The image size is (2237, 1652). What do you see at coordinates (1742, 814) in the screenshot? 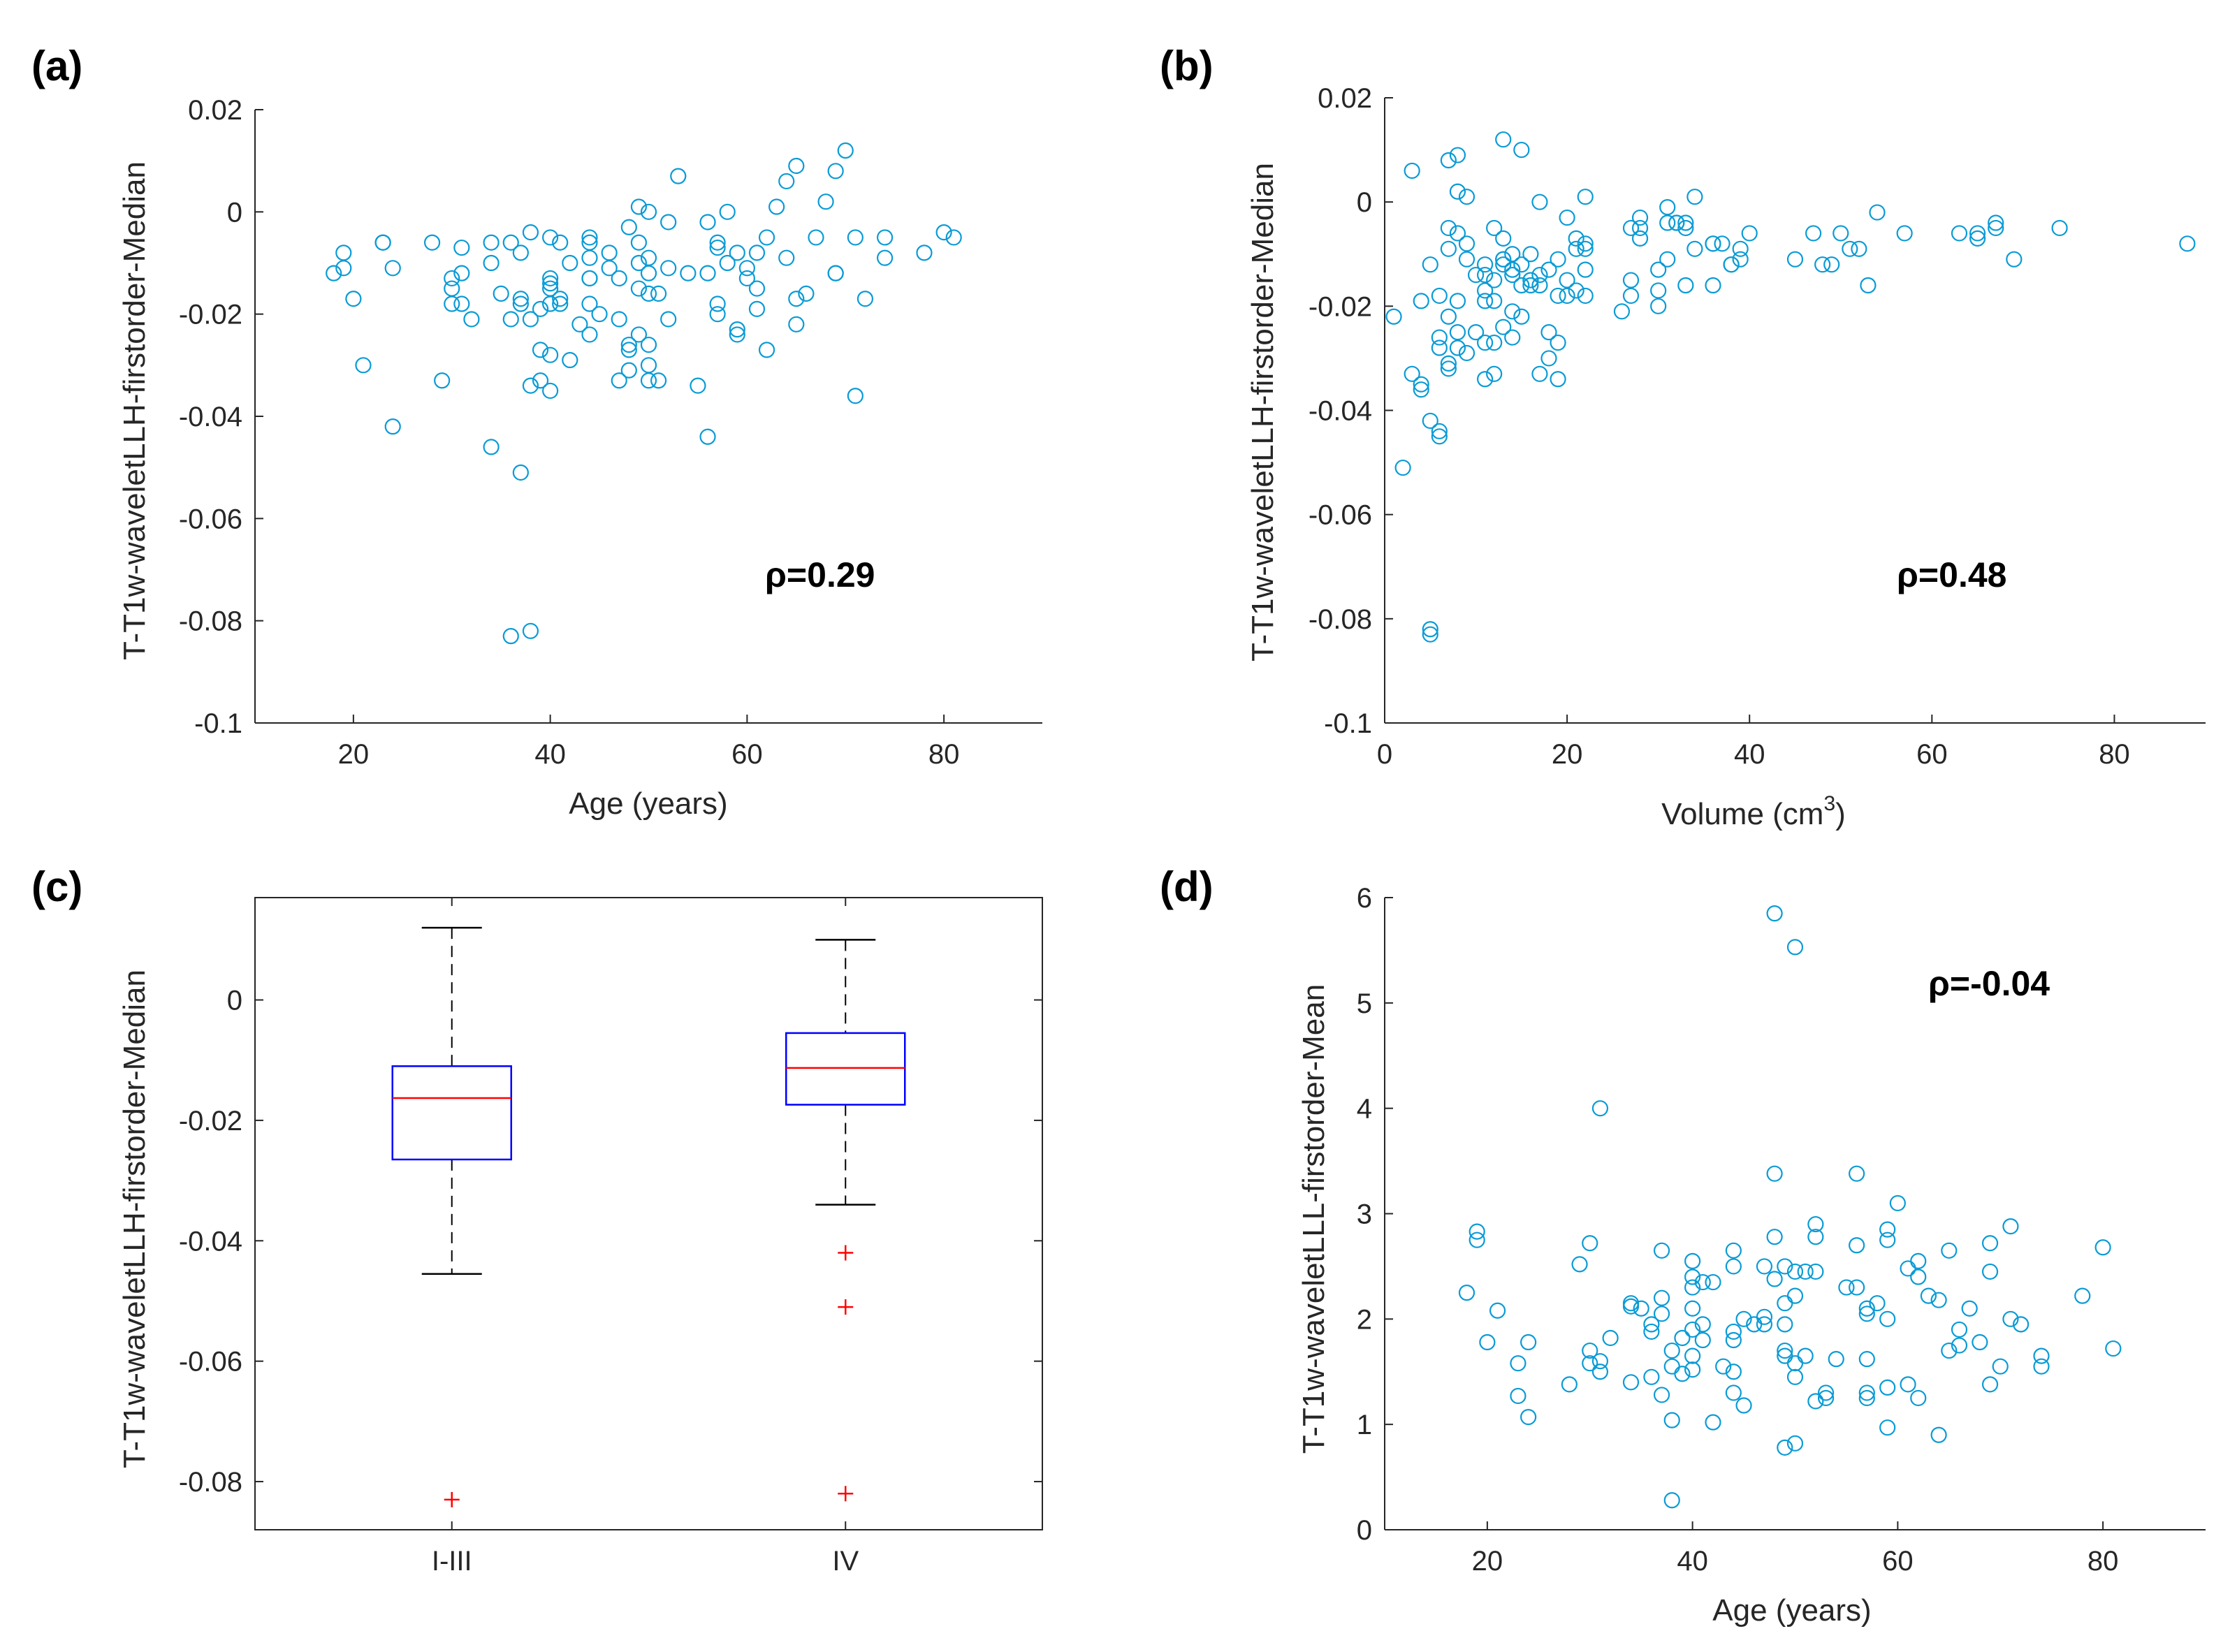
I see `panel-b-x-axis-label-main: Volume (cm` at bounding box center [1742, 814].